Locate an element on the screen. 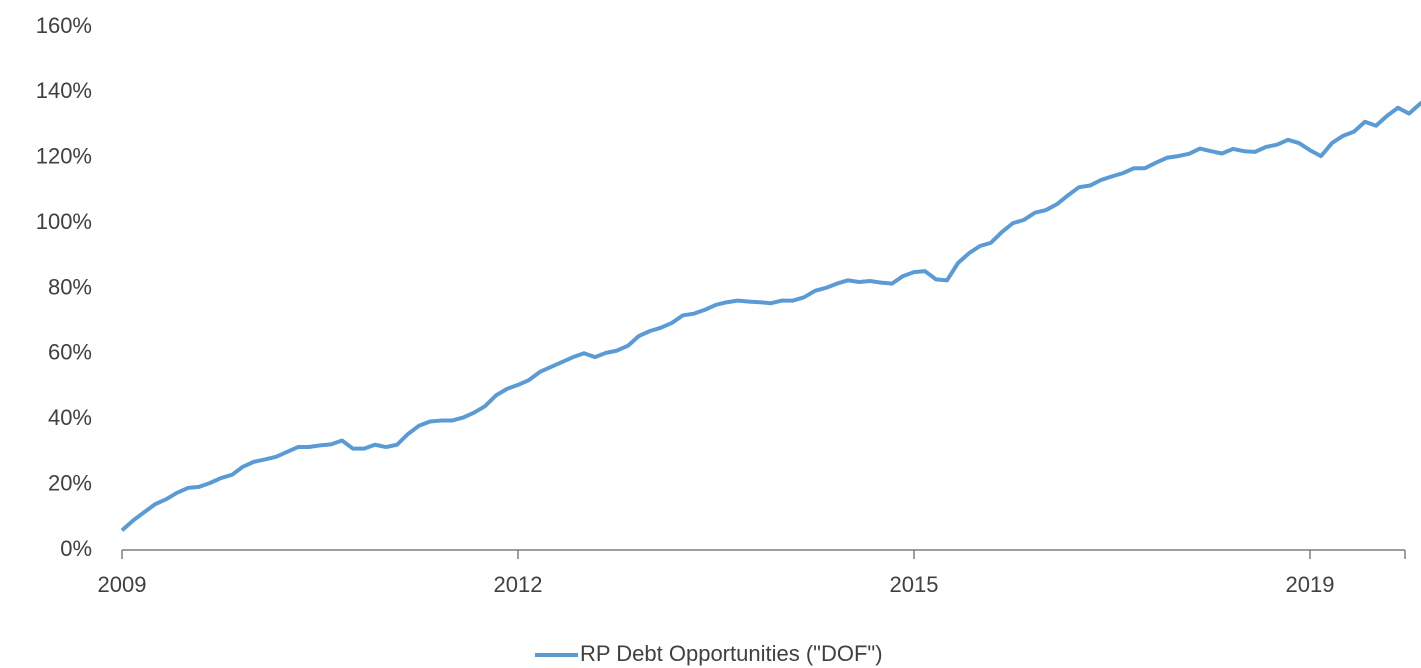  y-tick-label: 20% is located at coordinates (70, 482).